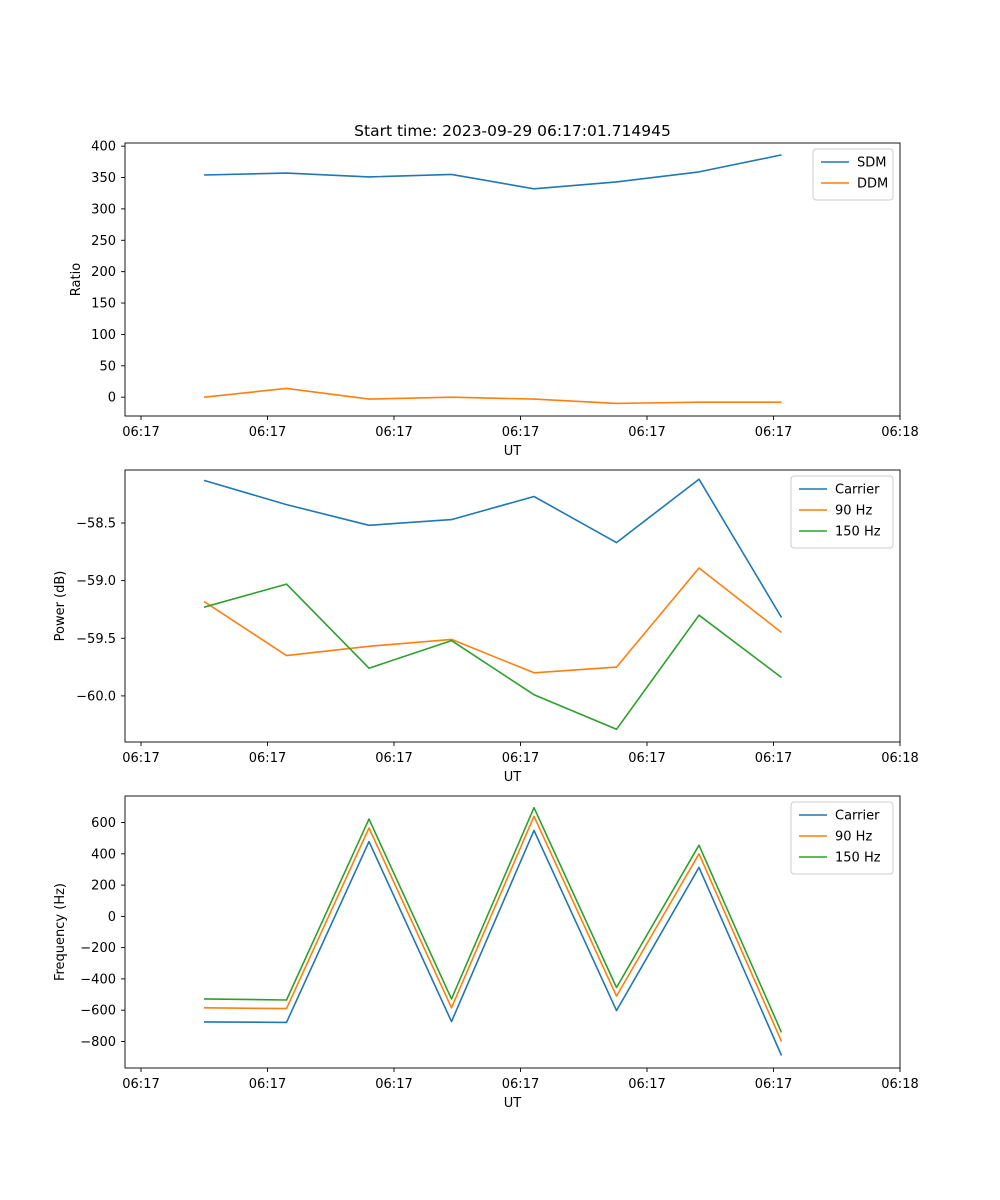 The image size is (1000, 1200). What do you see at coordinates (96, 581) in the screenshot?
I see `y-tick-label: −59.0` at bounding box center [96, 581].